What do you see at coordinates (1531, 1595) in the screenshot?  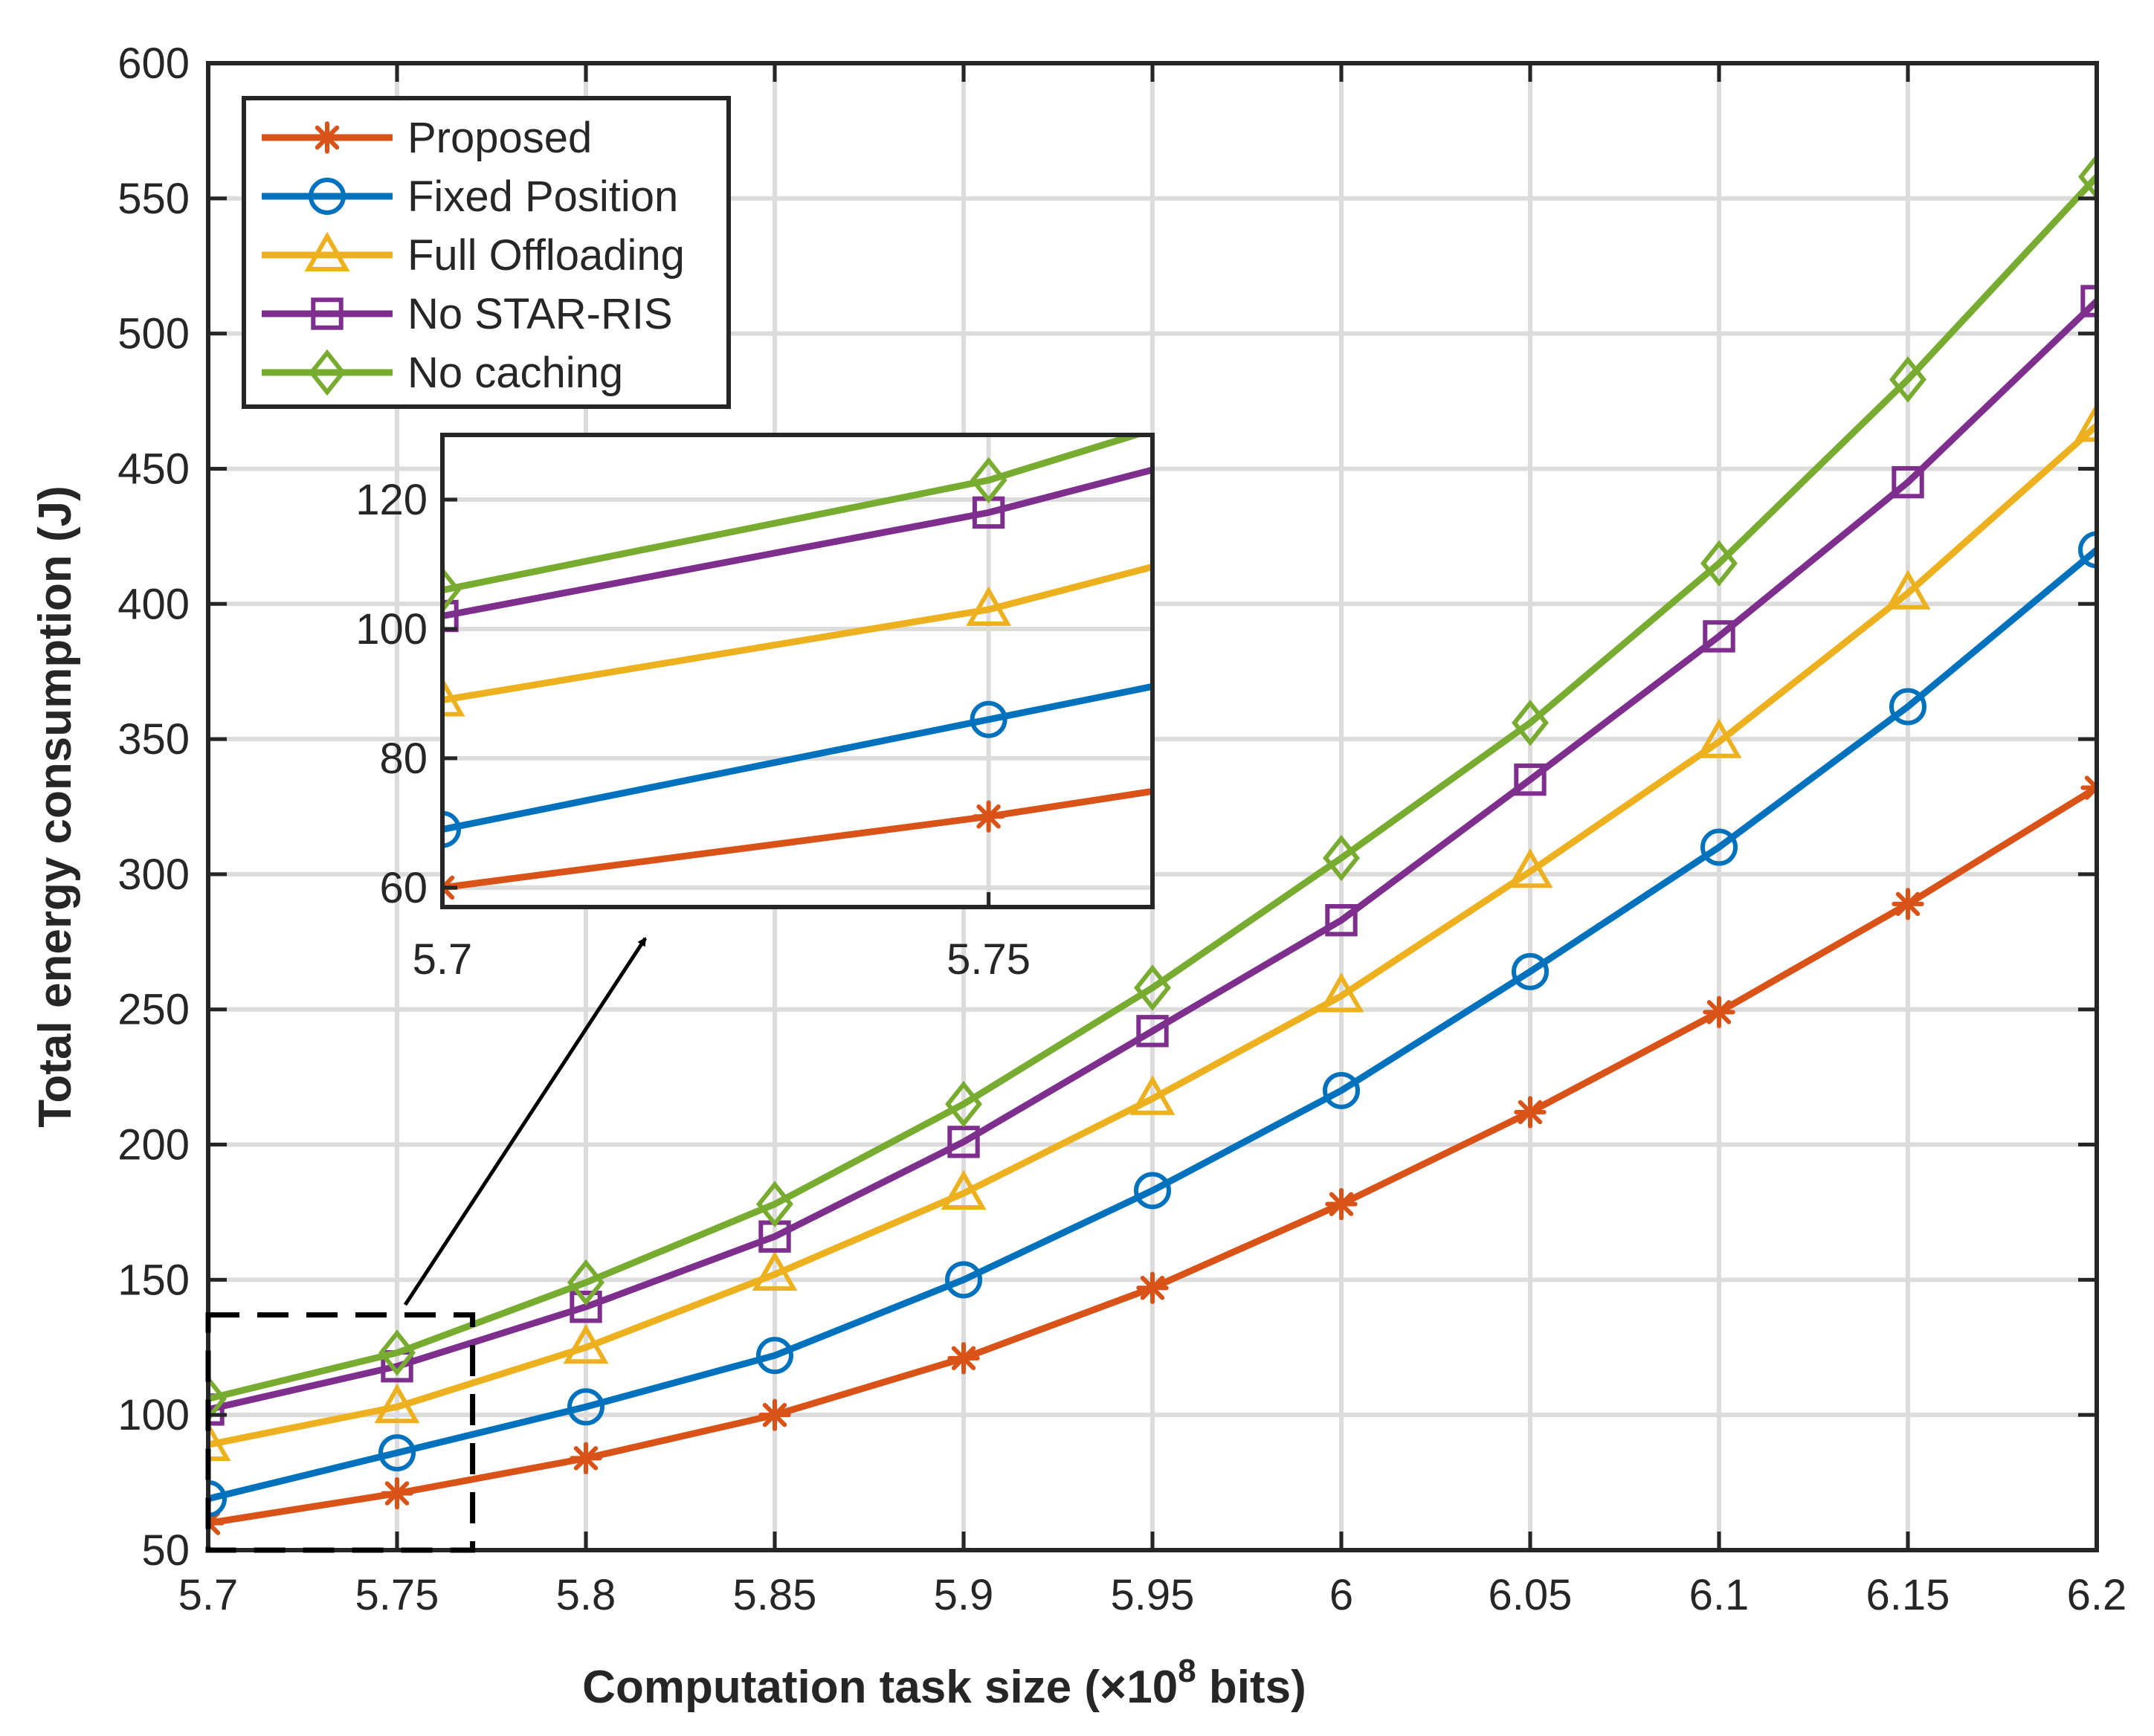 I see `x-tick-label: 6.05` at bounding box center [1531, 1595].